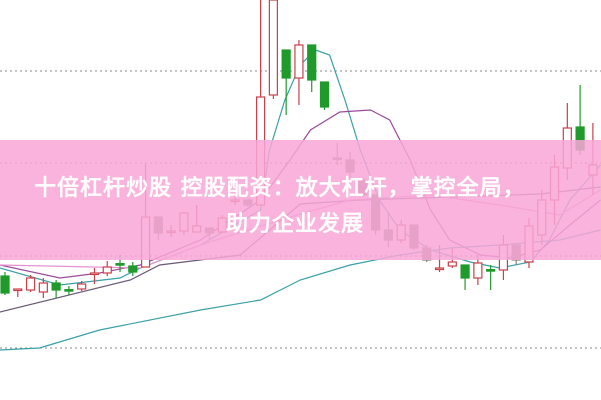 The image size is (601, 400). What do you see at coordinates (280, 188) in the screenshot?
I see `banner-title-line-1: 十倍杠杆炒股 控股配资：放大杠杆，掌控全局，` at bounding box center [280, 188].